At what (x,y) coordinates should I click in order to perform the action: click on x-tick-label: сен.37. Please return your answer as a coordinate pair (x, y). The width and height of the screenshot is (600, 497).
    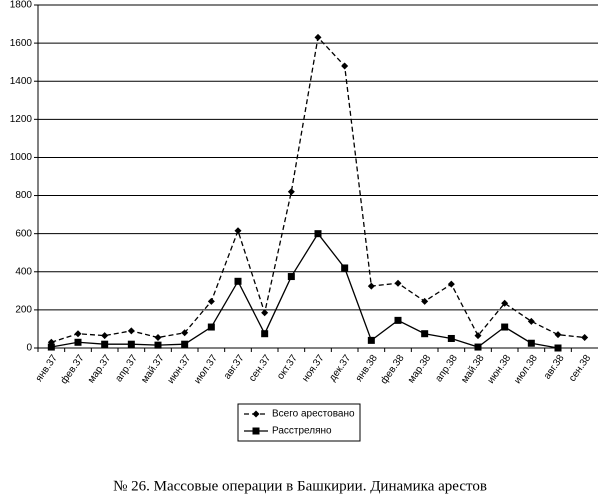
    Looking at the image, I should click on (260, 368).